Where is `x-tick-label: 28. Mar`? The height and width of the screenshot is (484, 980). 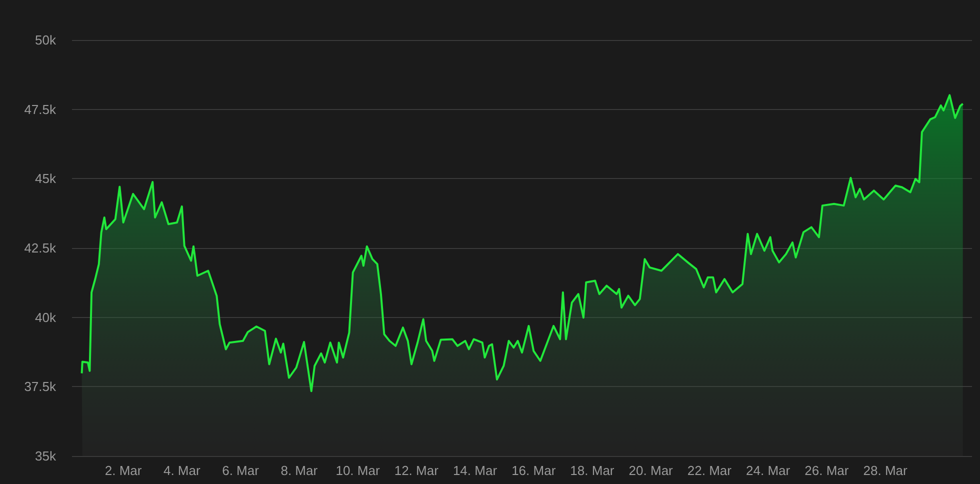
x-tick-label: 28. Mar is located at coordinates (885, 470).